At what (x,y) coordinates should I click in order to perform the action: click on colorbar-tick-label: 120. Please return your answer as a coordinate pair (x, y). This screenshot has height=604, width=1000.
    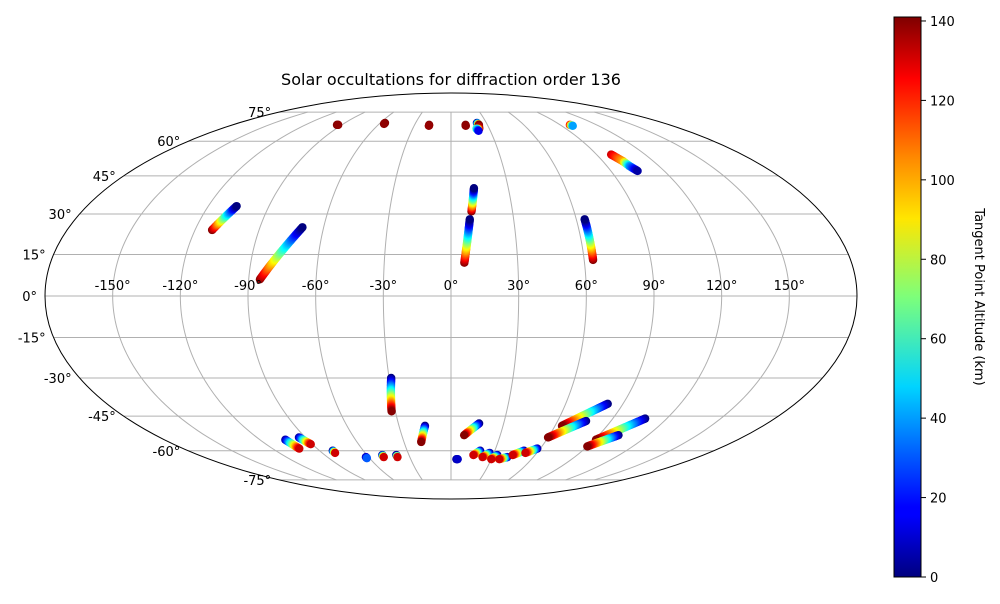
    Looking at the image, I should click on (942, 101).